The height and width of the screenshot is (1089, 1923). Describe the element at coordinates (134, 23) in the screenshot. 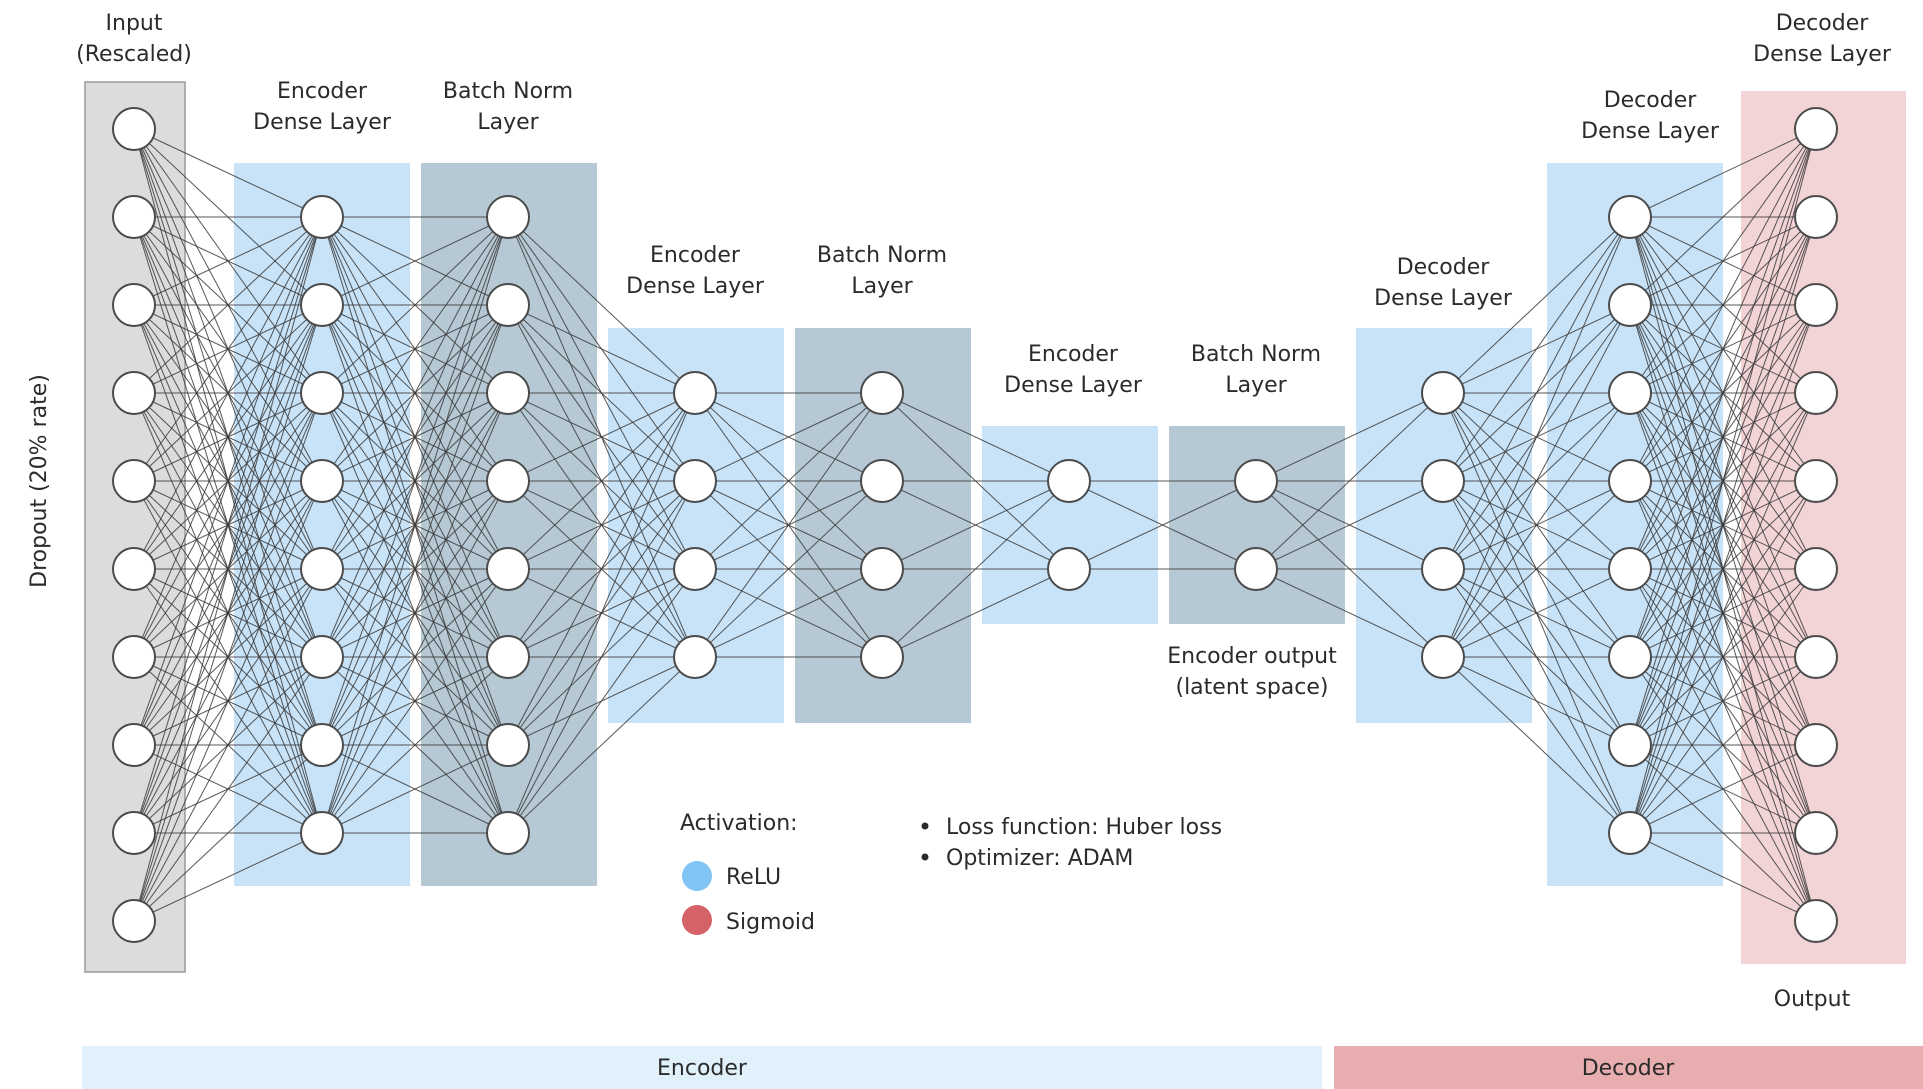

I see `layer-label-0-line1: Input` at that location.